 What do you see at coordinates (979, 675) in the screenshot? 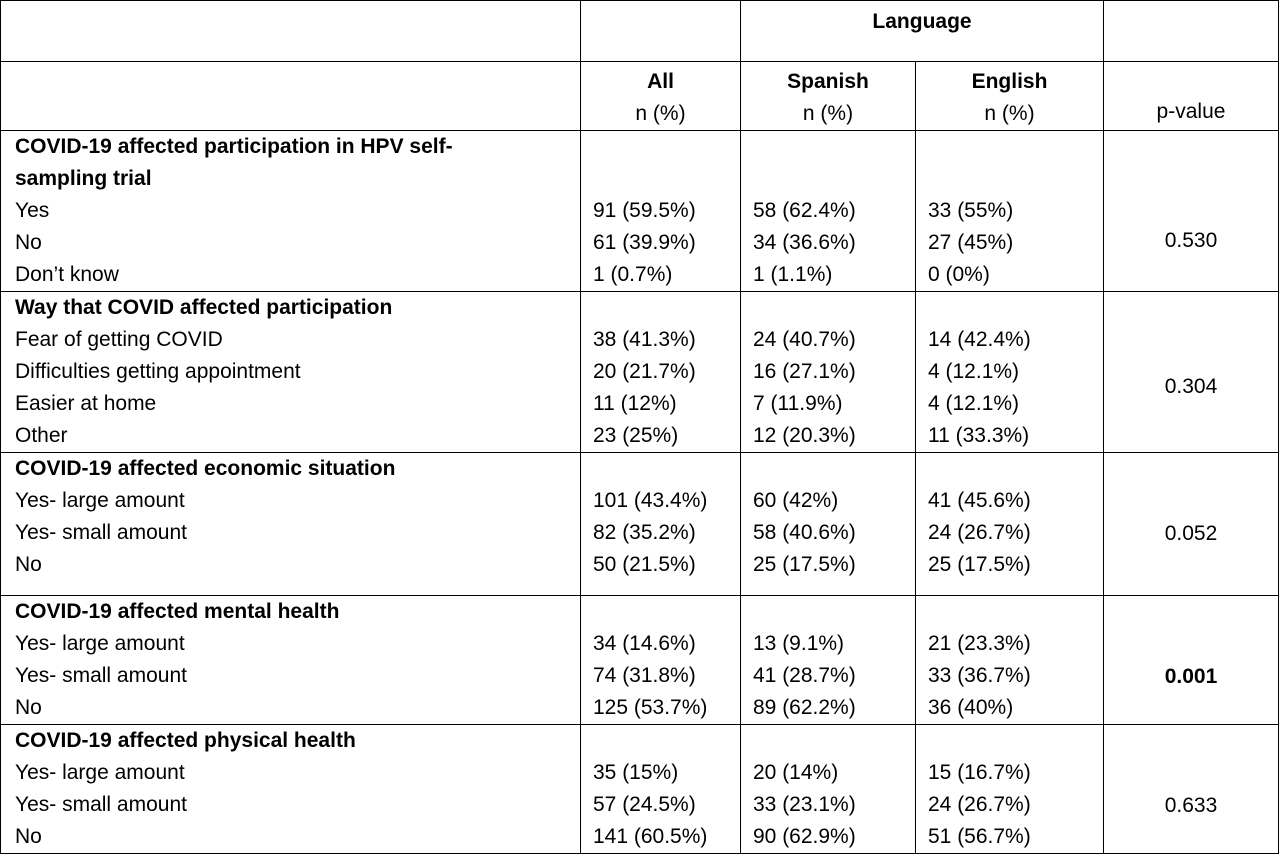
I see `cell-value: 33 (36.7%)` at bounding box center [979, 675].